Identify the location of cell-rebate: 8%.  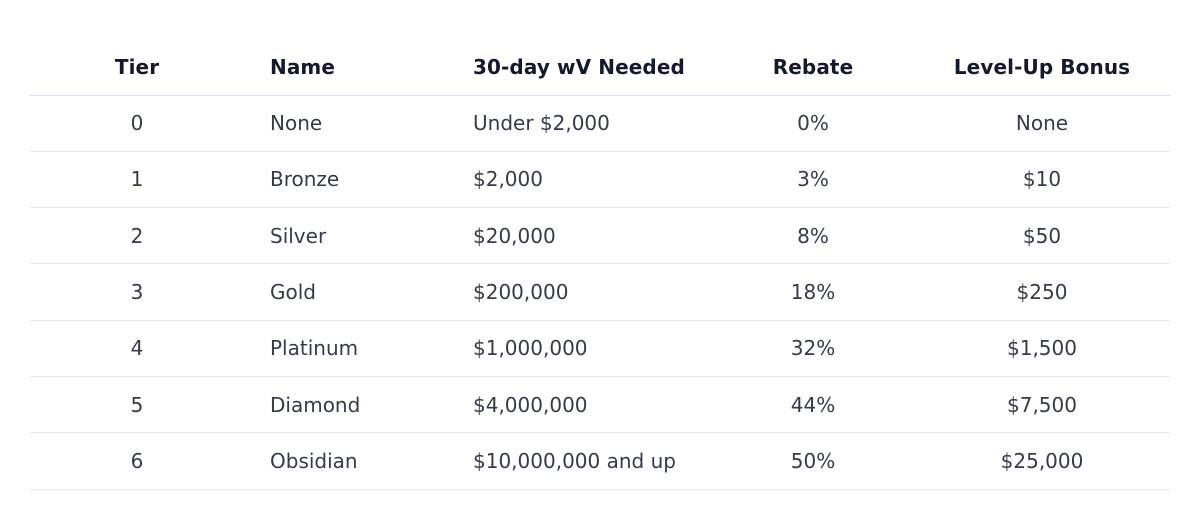
(813, 235).